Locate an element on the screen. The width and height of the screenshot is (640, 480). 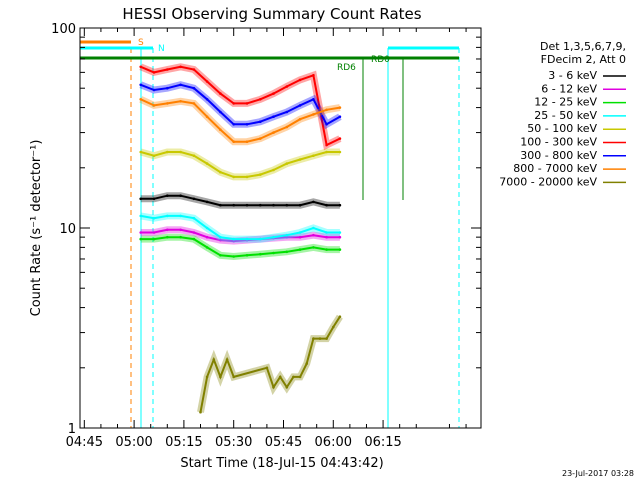
annotation-night: N is located at coordinates (161, 49).